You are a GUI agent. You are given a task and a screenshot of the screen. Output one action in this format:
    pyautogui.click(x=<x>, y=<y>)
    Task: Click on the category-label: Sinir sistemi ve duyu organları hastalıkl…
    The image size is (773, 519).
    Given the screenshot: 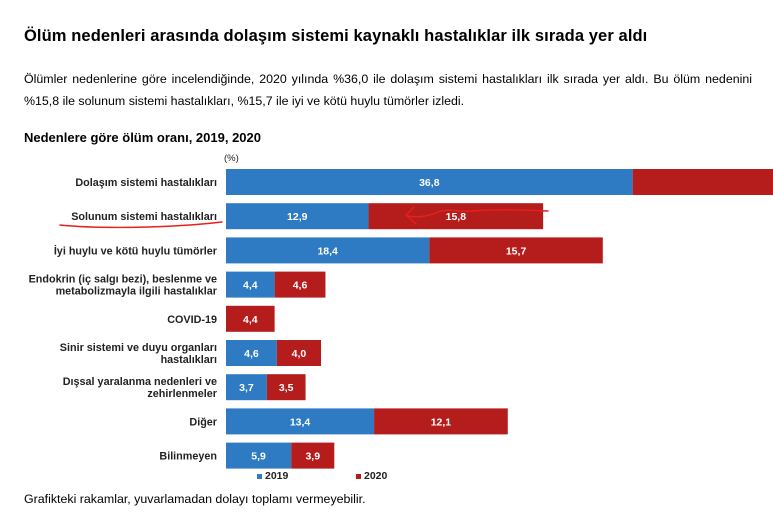 What is the action you would take?
    pyautogui.click(x=138, y=354)
    